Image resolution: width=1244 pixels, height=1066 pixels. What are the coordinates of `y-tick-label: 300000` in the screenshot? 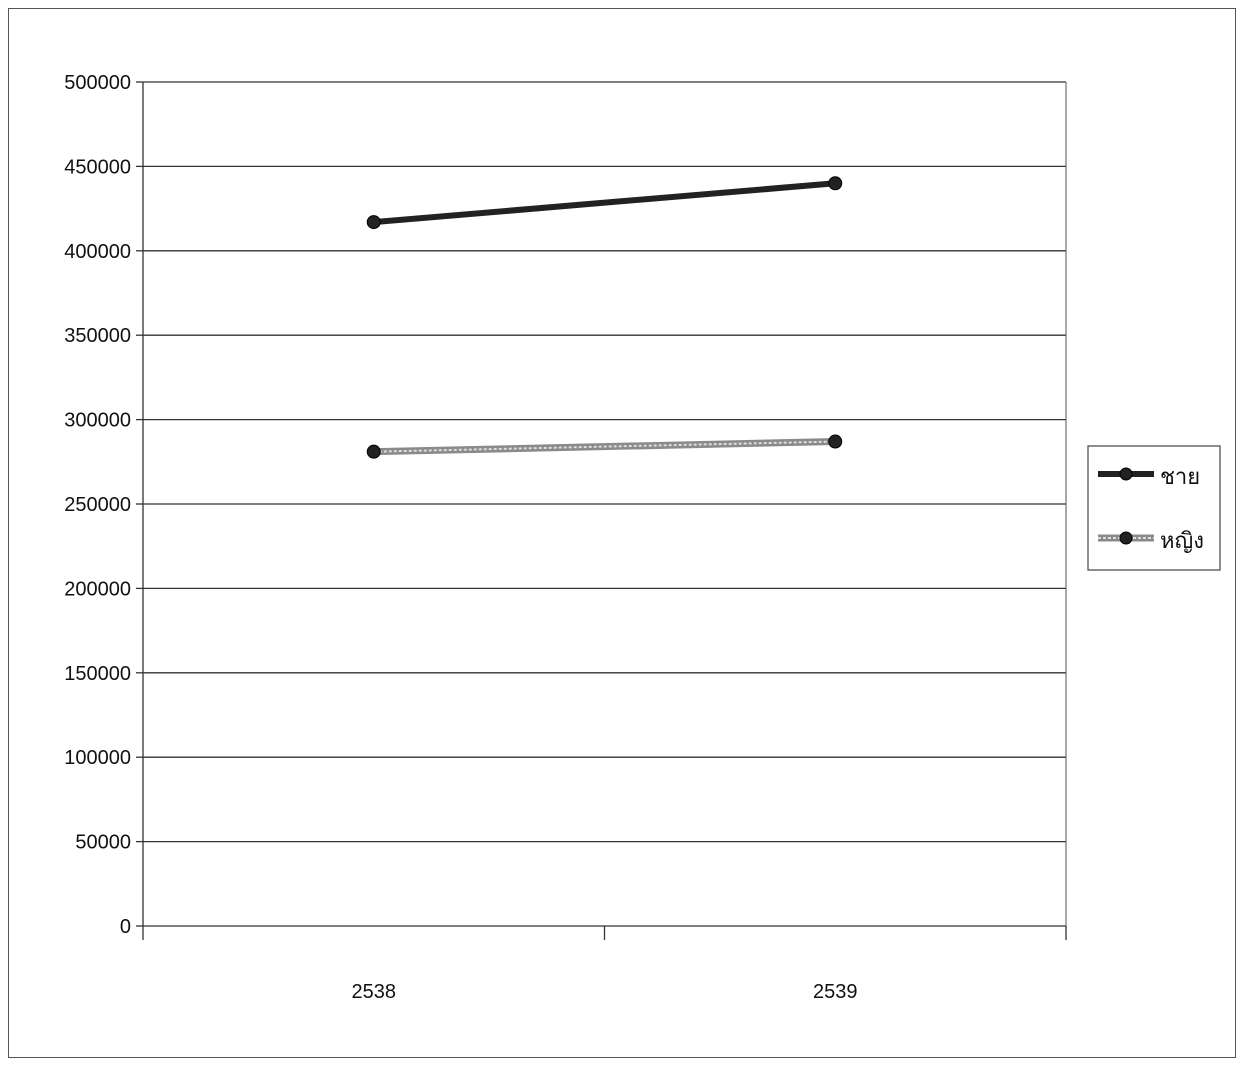 It's located at (97, 421).